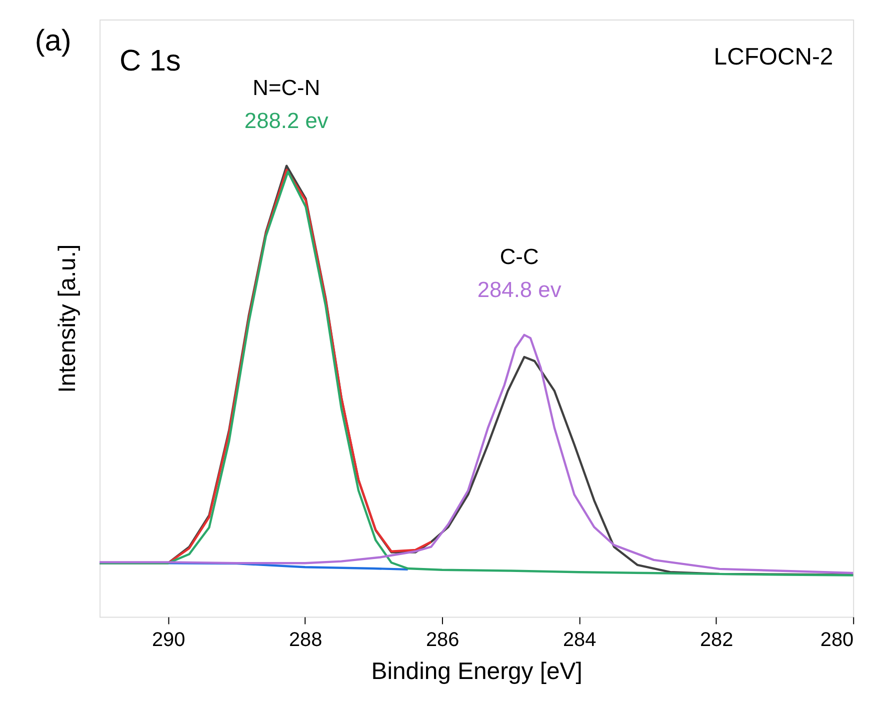 The width and height of the screenshot is (875, 724). I want to click on y-axis-title: Intensity [a.u.], so click(68, 318).